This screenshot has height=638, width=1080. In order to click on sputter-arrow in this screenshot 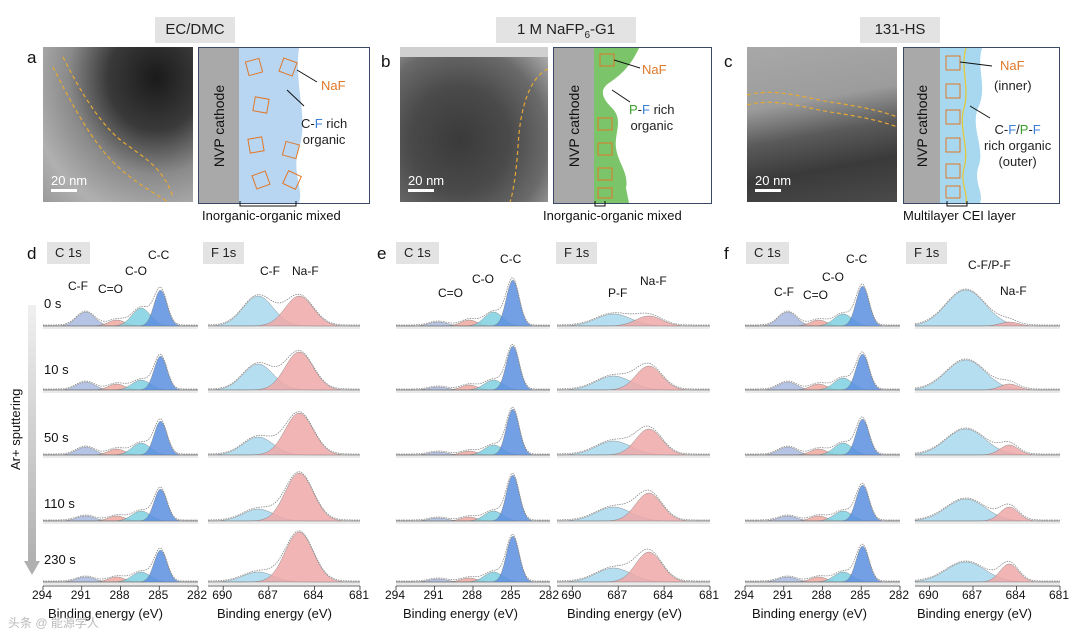, I will do `click(32, 440)`.